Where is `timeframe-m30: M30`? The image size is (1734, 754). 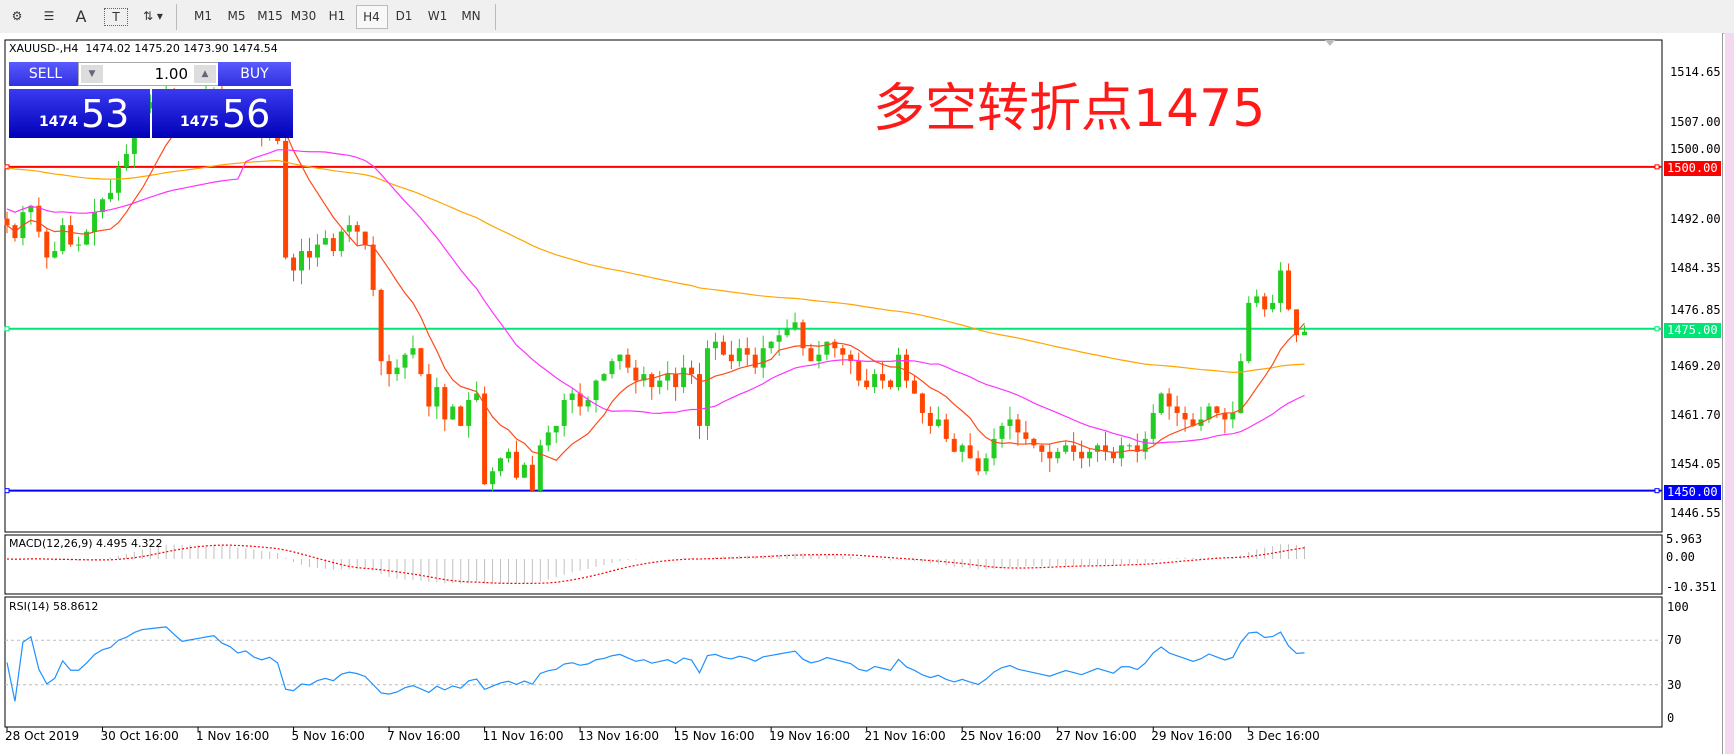
timeframe-m30: M30 is located at coordinates (303, 16).